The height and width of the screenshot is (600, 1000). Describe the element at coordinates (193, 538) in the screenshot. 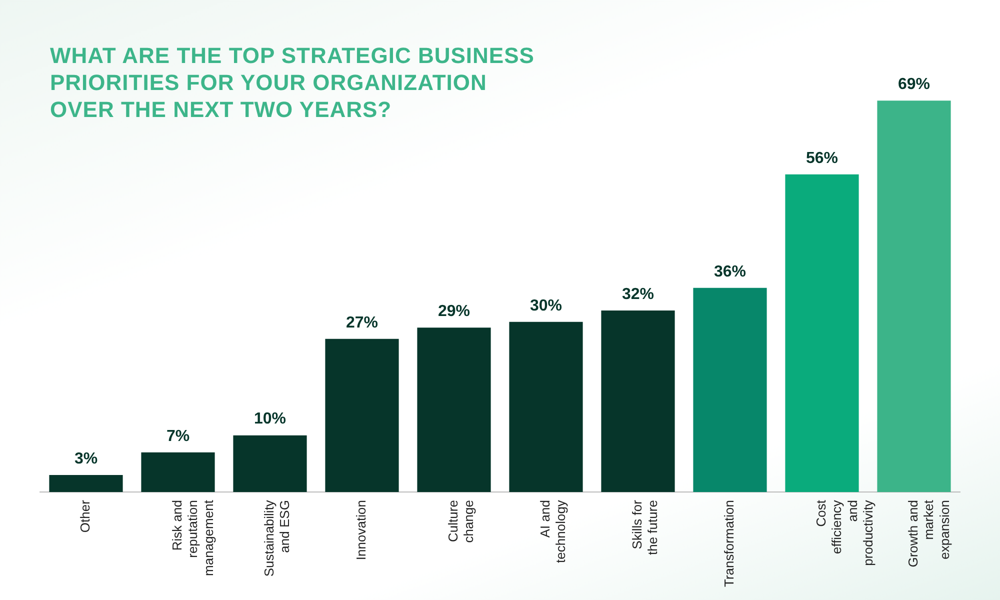

I see `x-tick-label: Risk and reputation management` at that location.